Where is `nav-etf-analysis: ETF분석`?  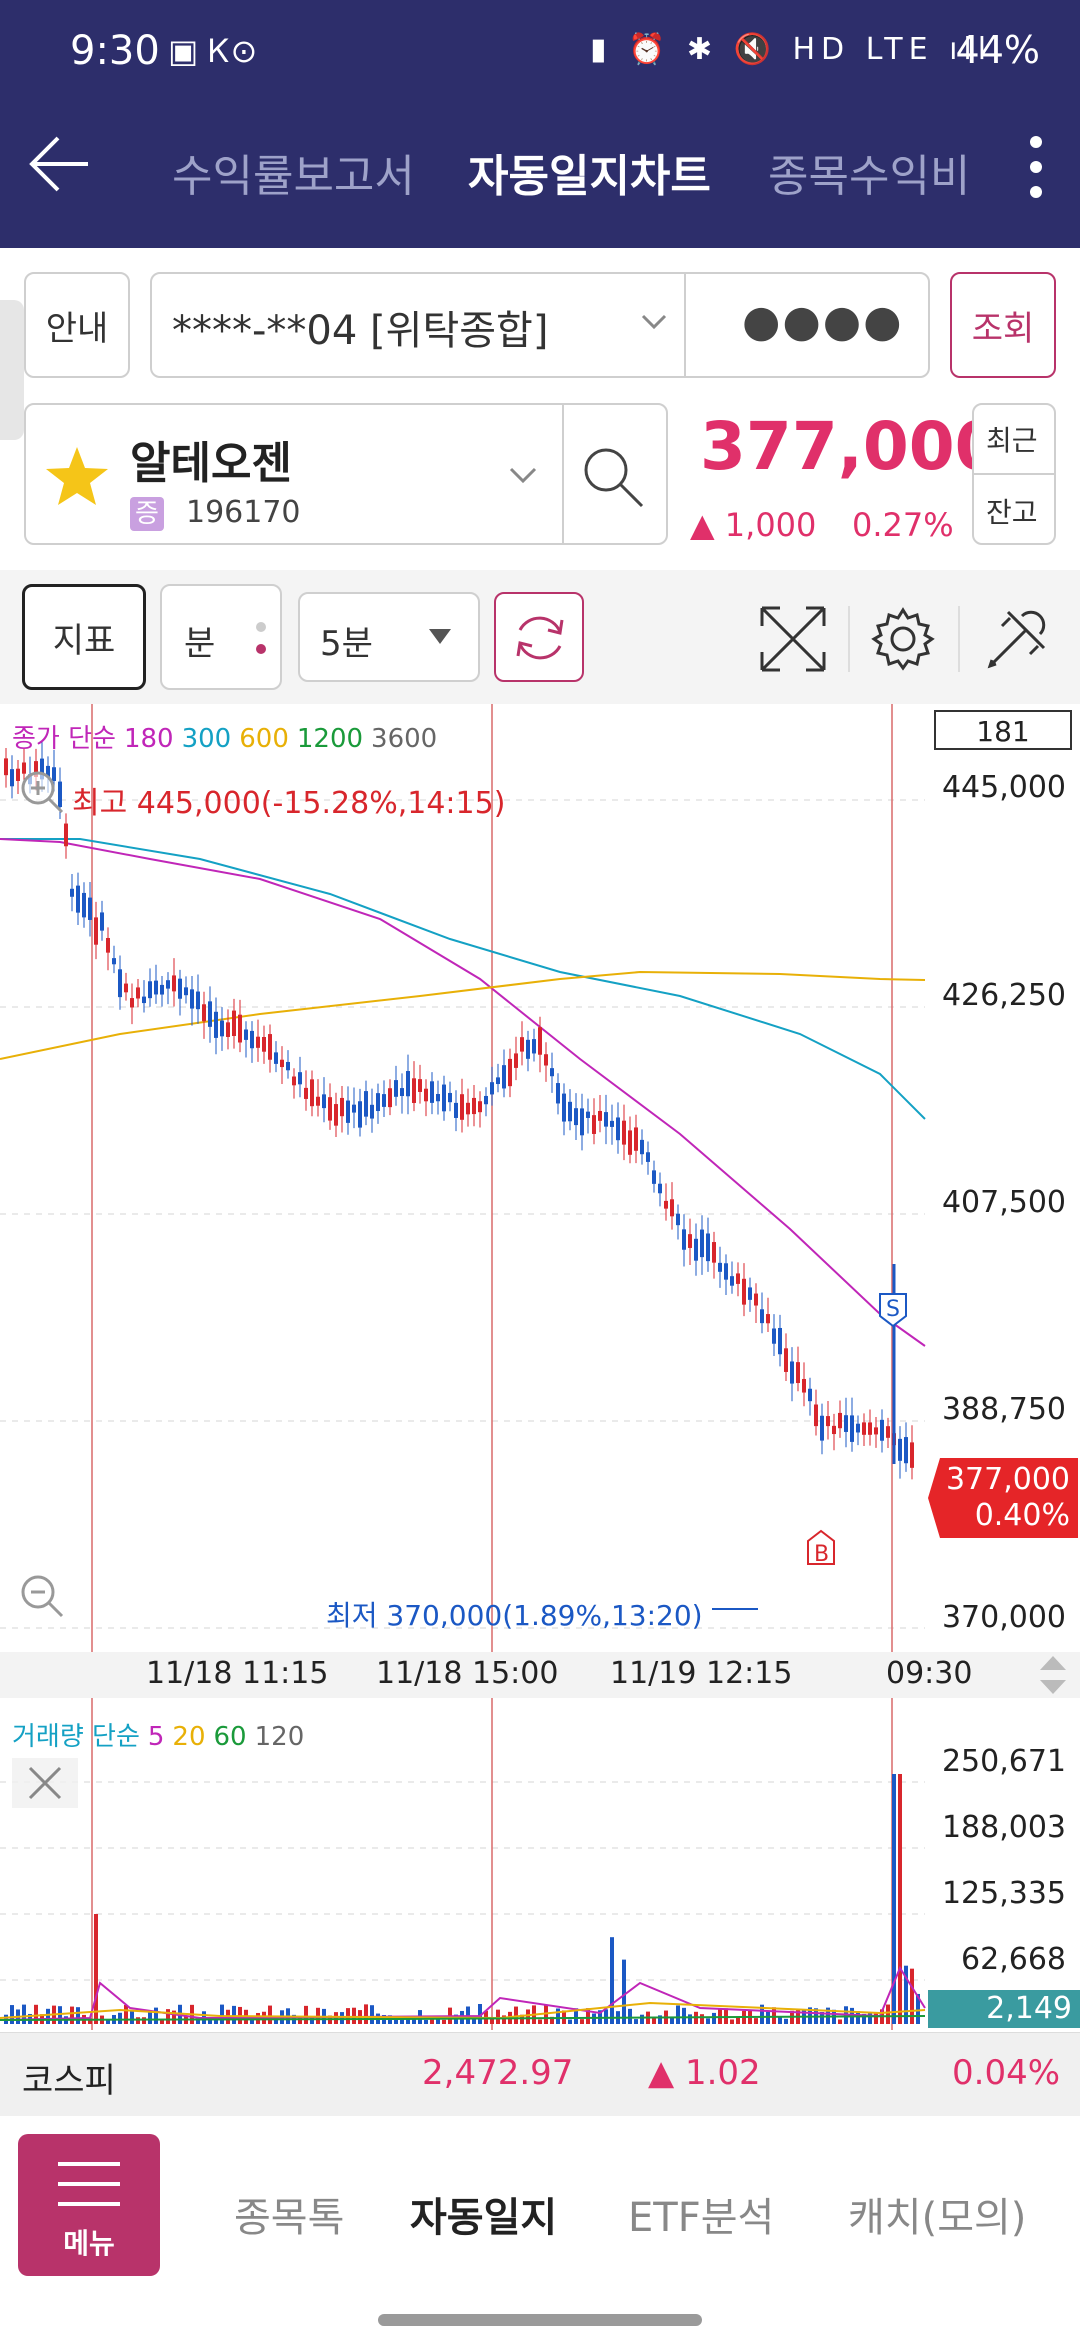 nav-etf-analysis: ETF분석 is located at coordinates (701, 2218).